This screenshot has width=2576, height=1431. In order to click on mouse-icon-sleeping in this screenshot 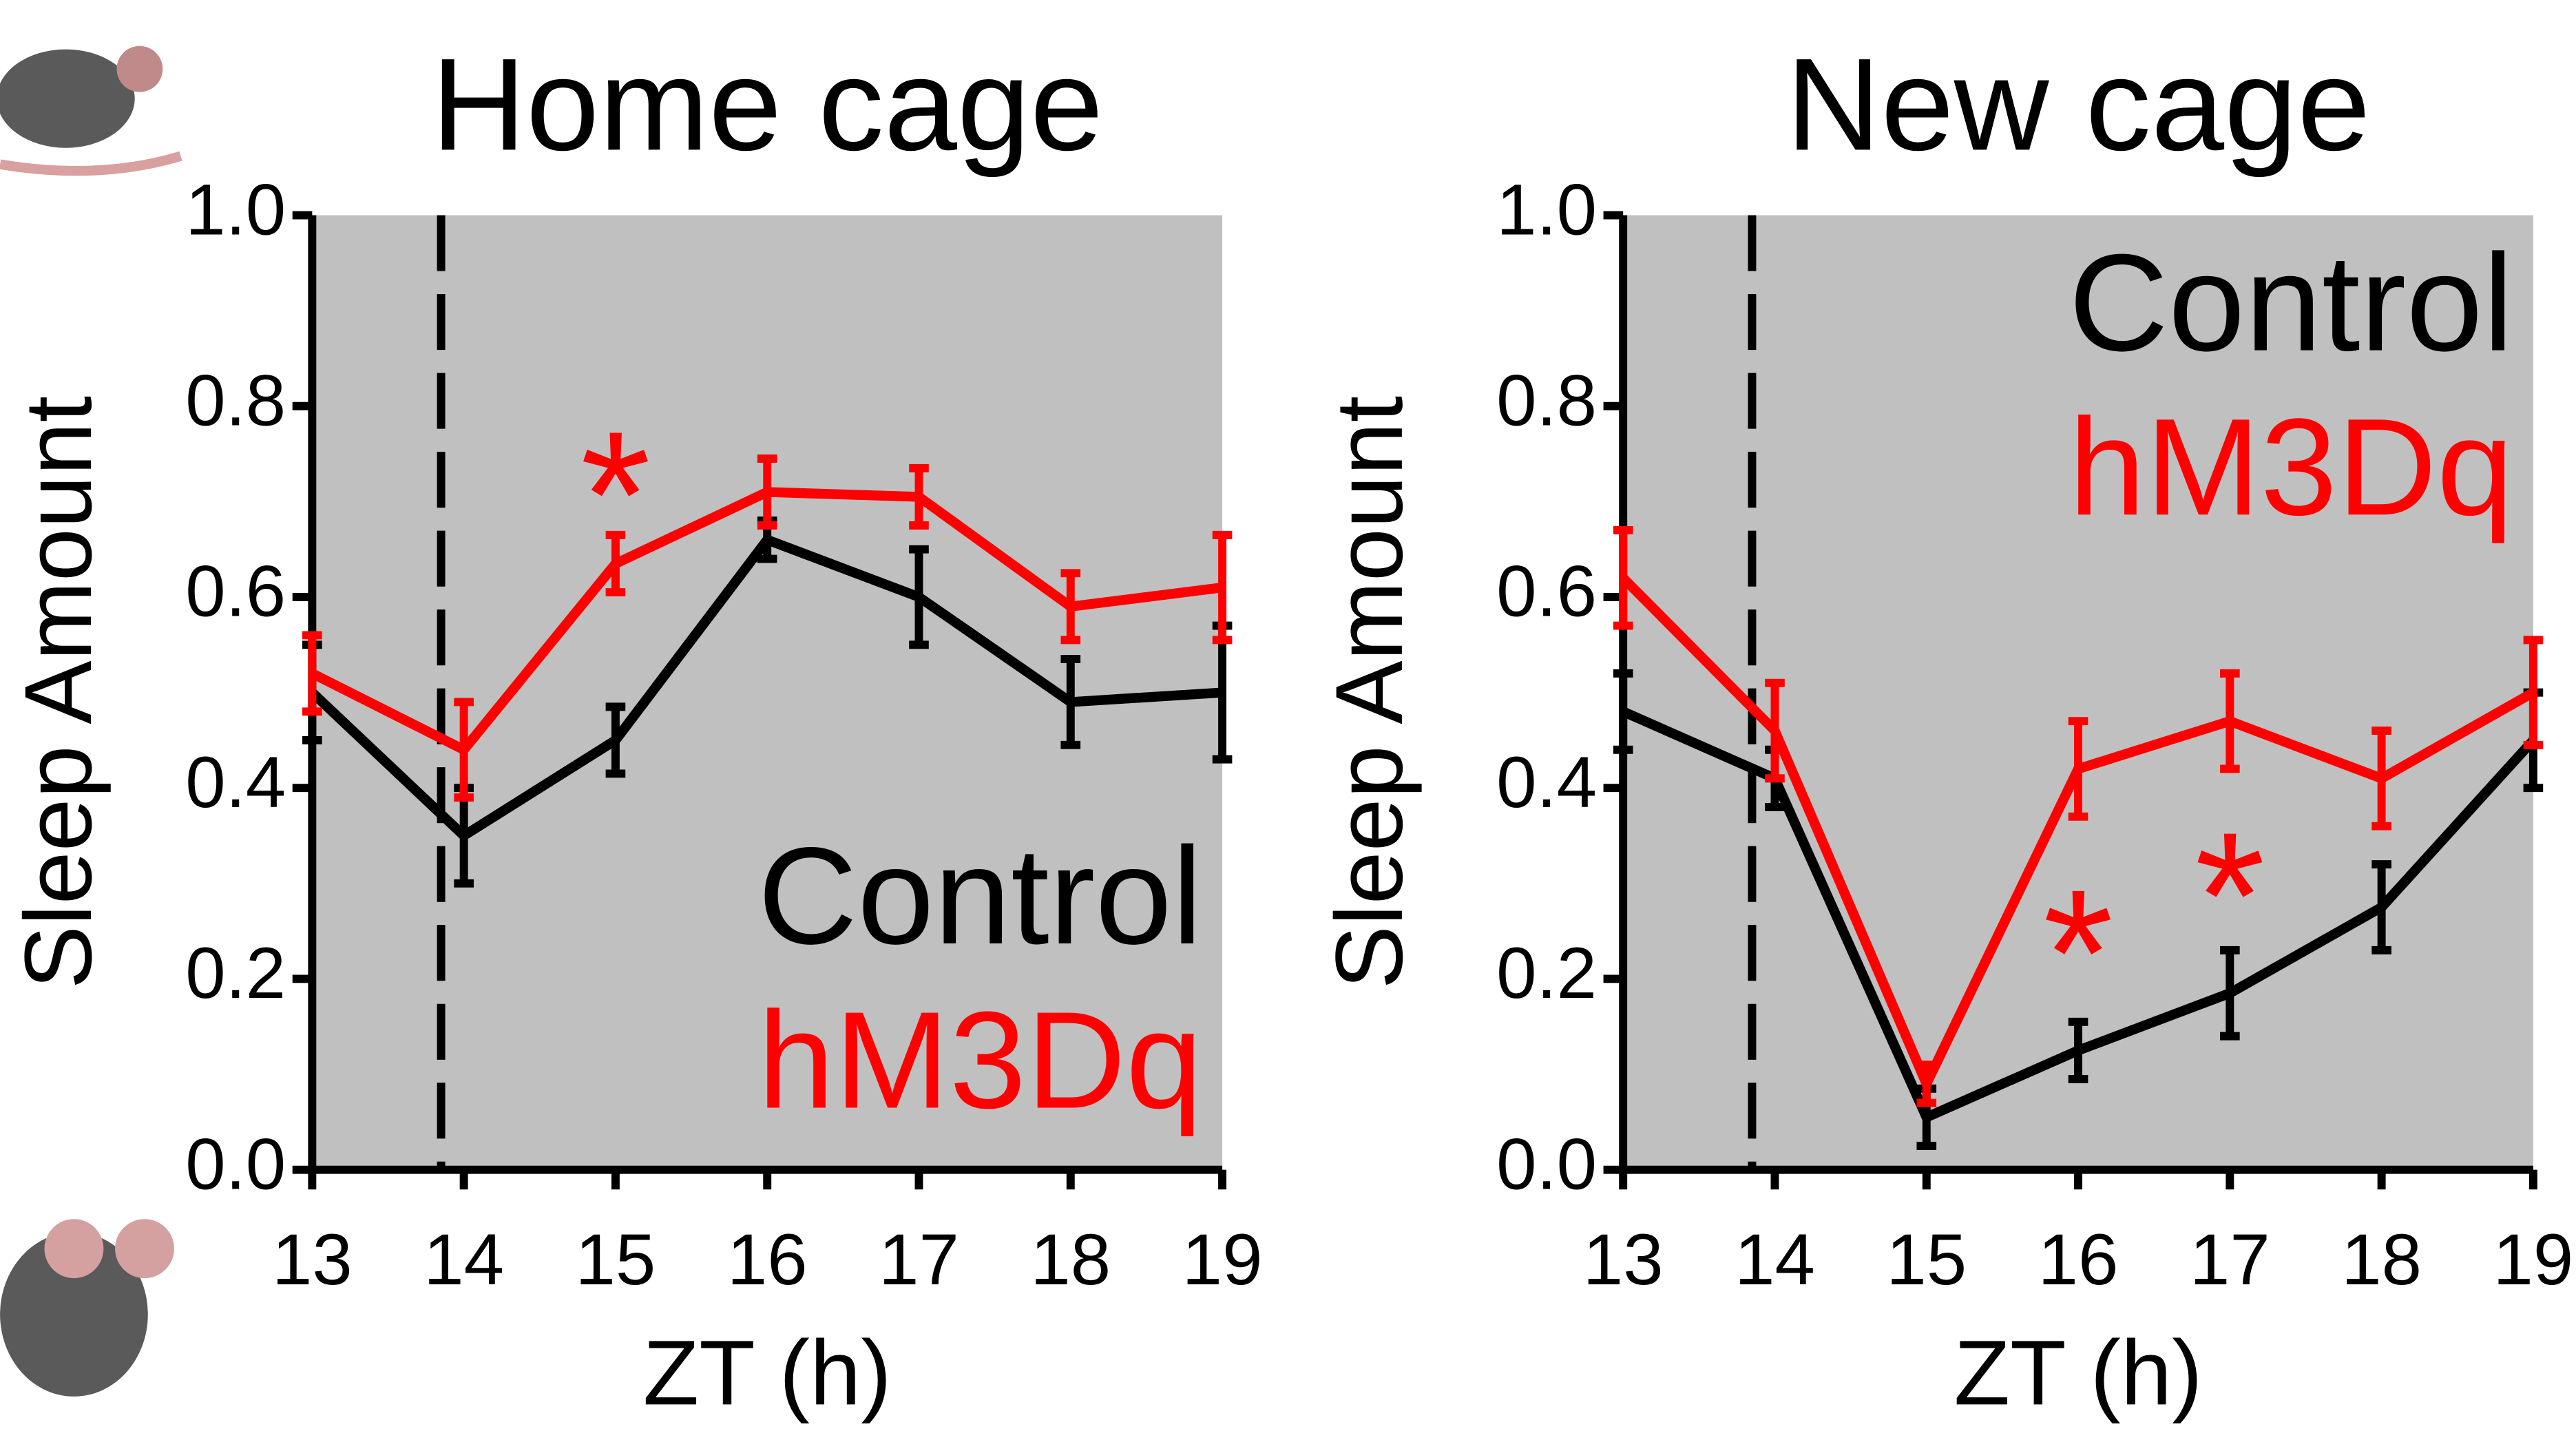, I will do `click(91, 110)`.